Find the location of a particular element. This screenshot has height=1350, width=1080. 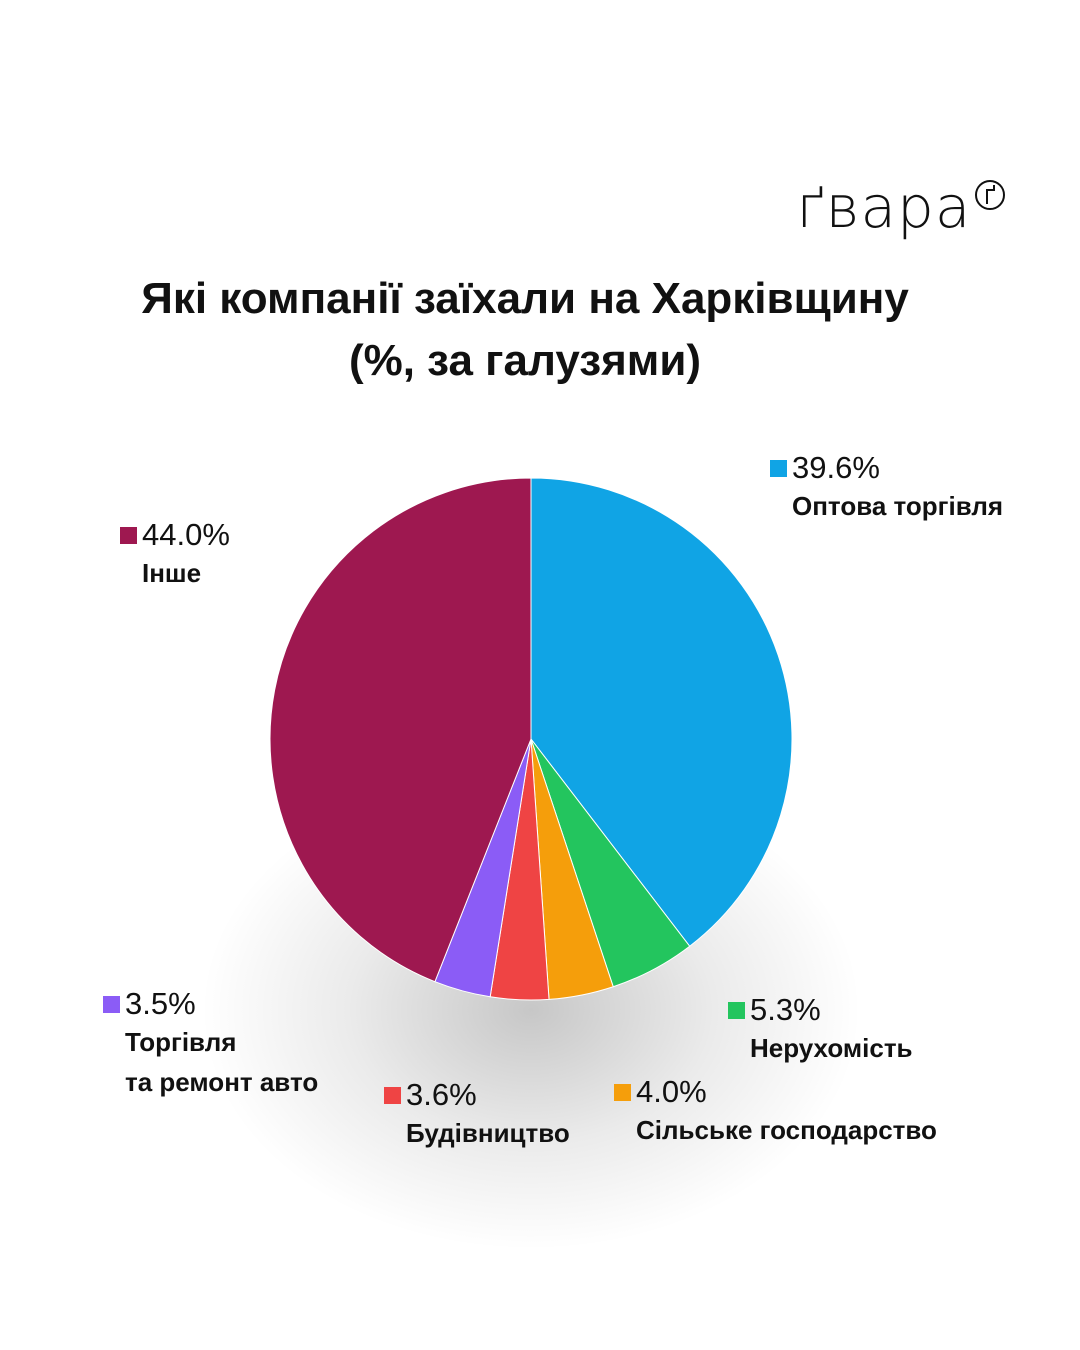

slice-percent: 4.0% is located at coordinates (671, 1091).